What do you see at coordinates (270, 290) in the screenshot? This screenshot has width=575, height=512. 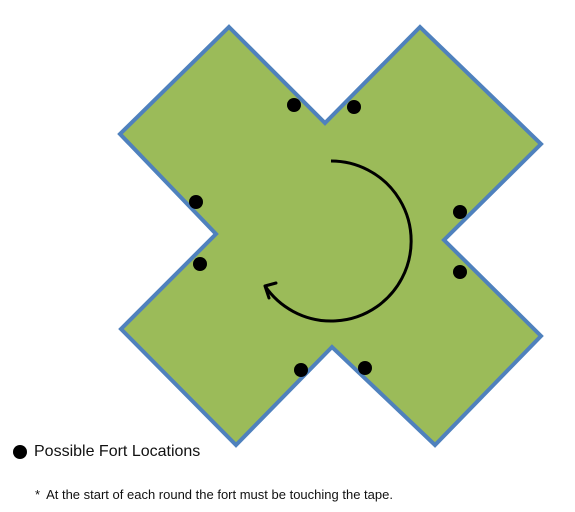 I see `arrow-head-icon` at bounding box center [270, 290].